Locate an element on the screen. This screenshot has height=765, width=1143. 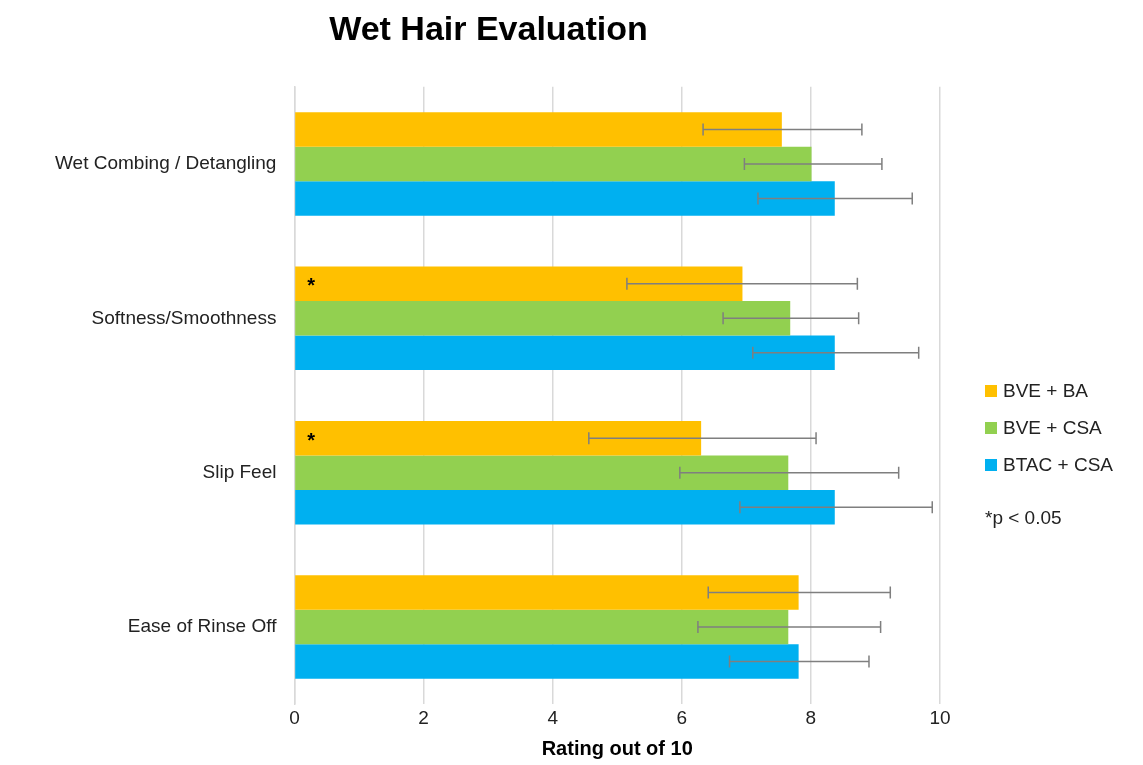
x-tick-label: 8 is located at coordinates (811, 717).